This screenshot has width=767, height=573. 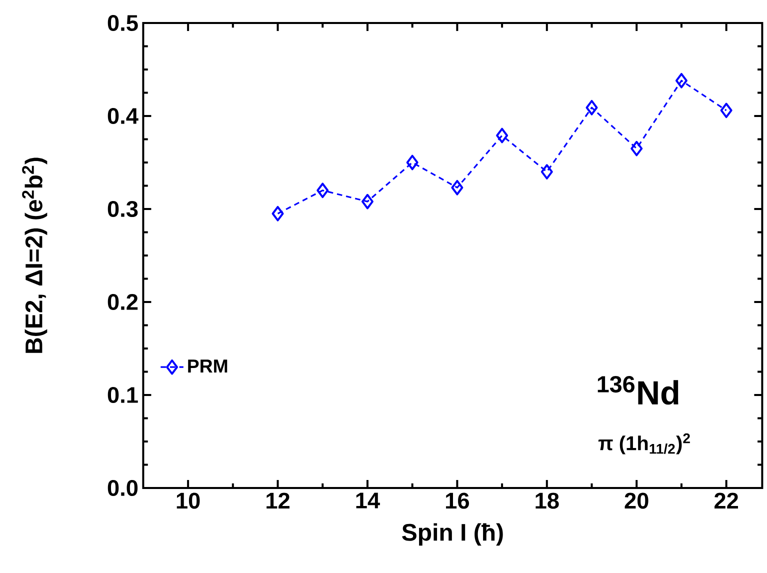 I want to click on x-tick-label: 16, so click(x=457, y=500).